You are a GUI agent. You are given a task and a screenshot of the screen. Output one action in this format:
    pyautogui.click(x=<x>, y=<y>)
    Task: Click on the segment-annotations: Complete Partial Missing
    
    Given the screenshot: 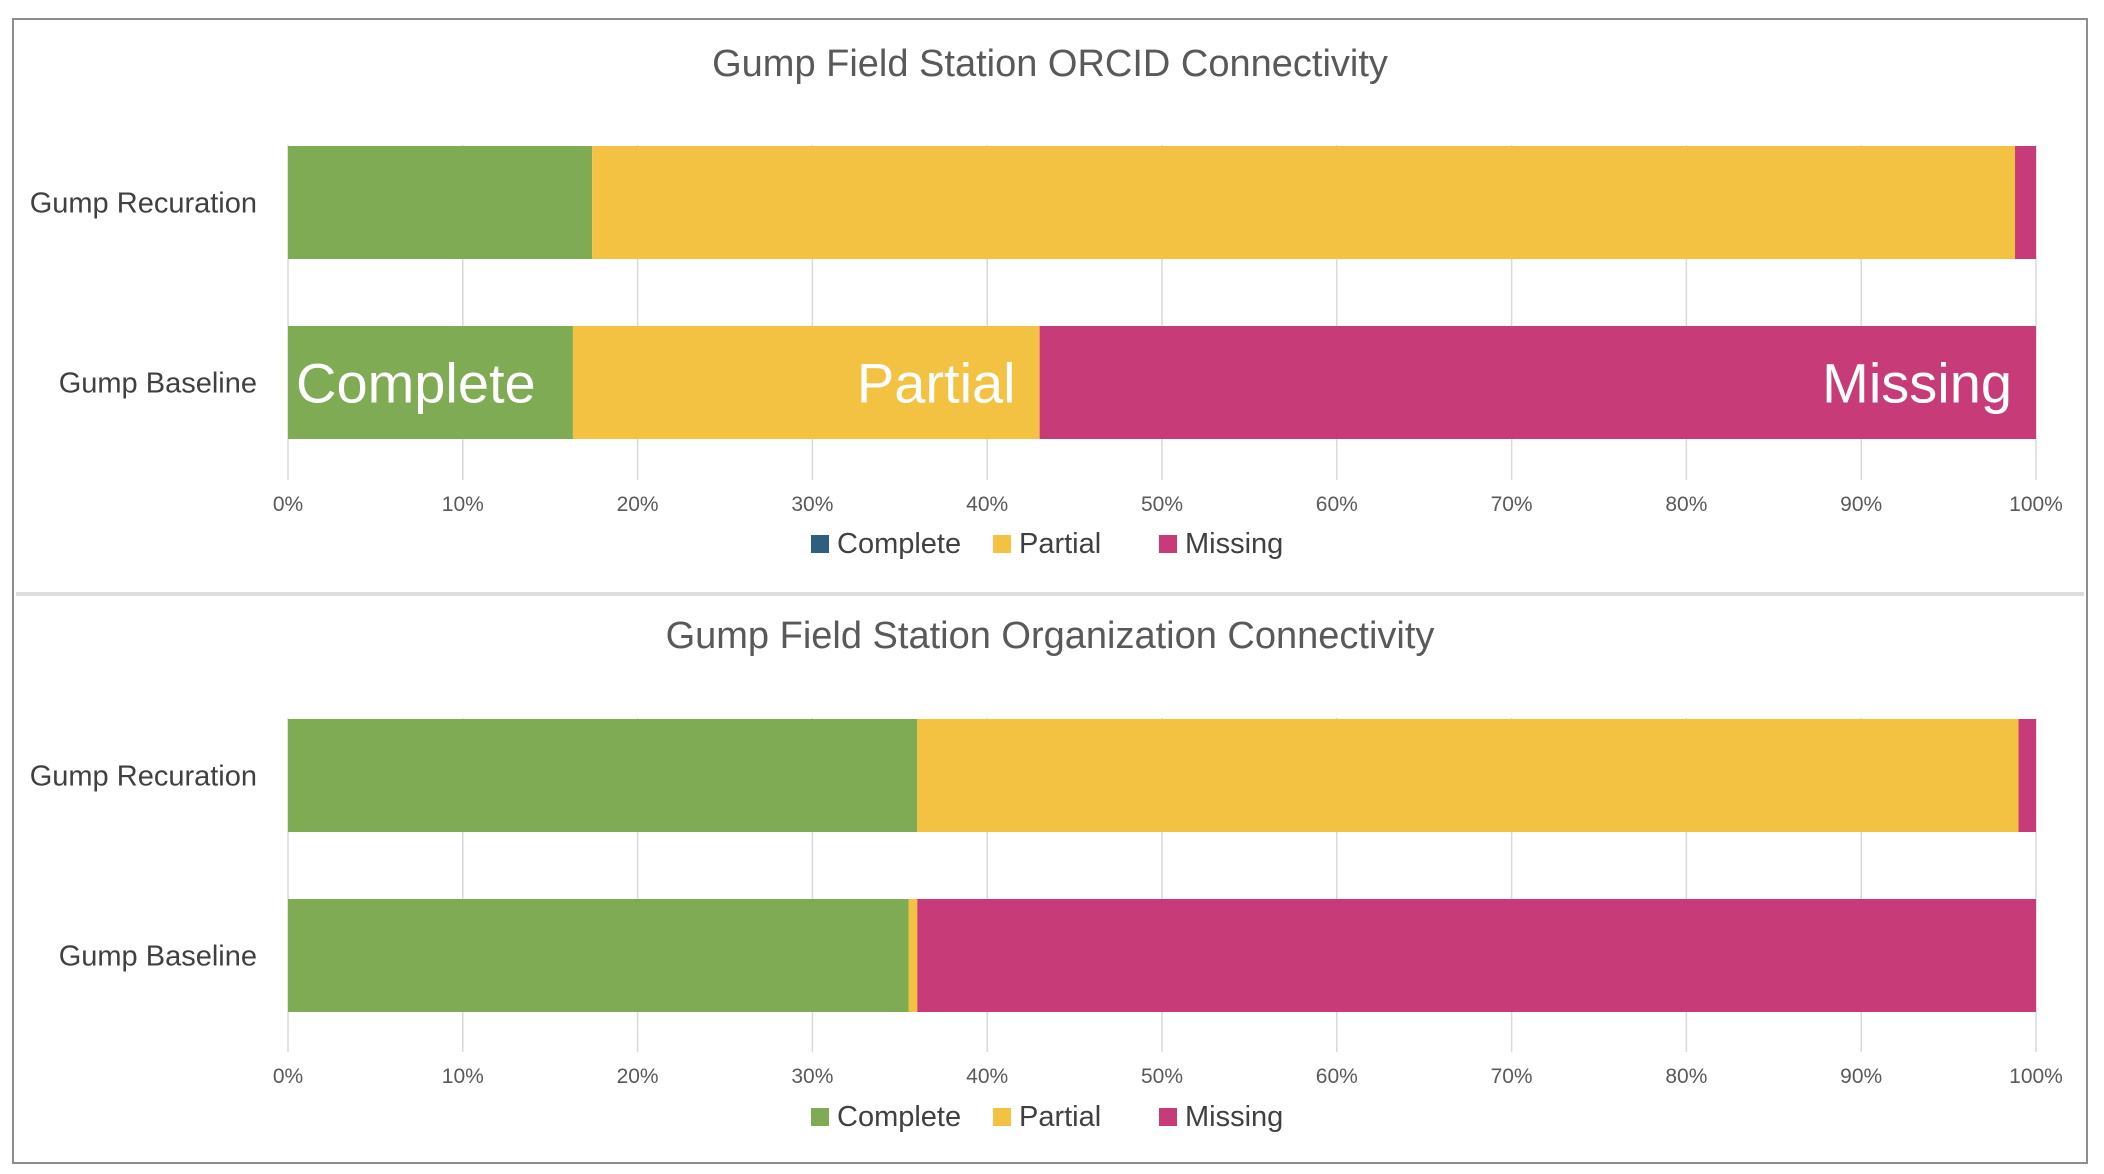 What is the action you would take?
    pyautogui.click(x=1154, y=383)
    